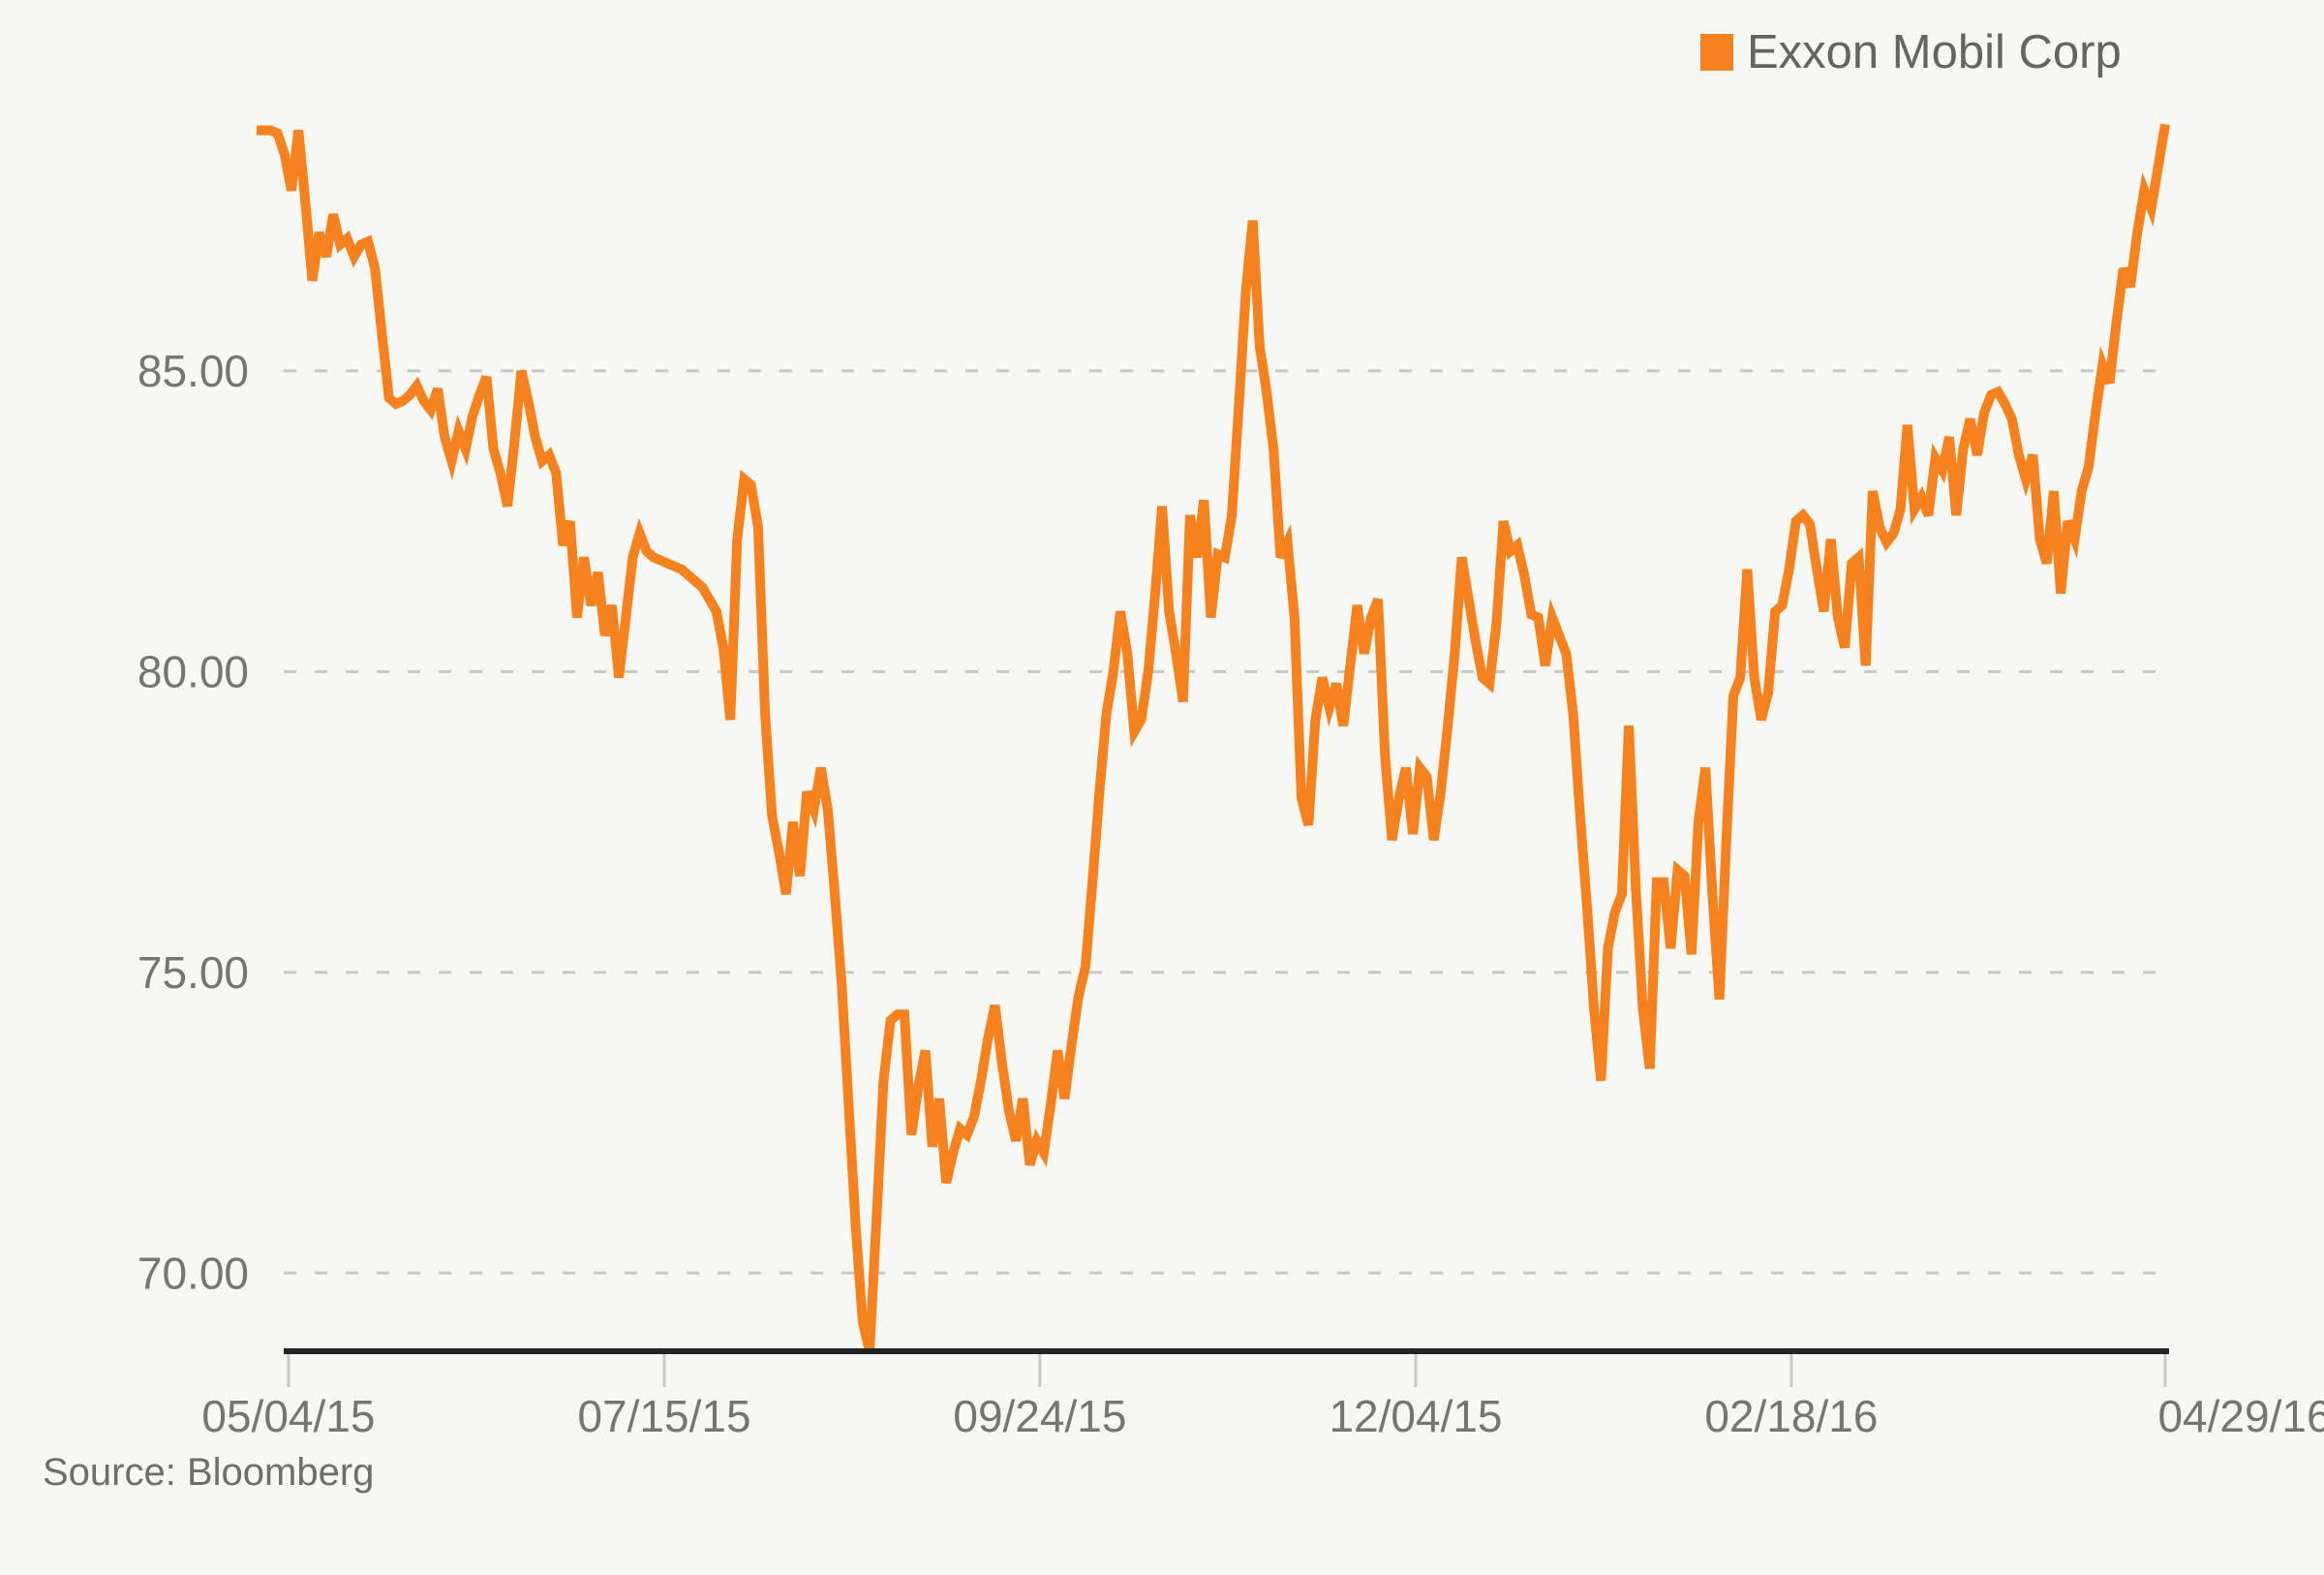  I want to click on legend-label: Exxon Mobil Corp, so click(1935, 52).